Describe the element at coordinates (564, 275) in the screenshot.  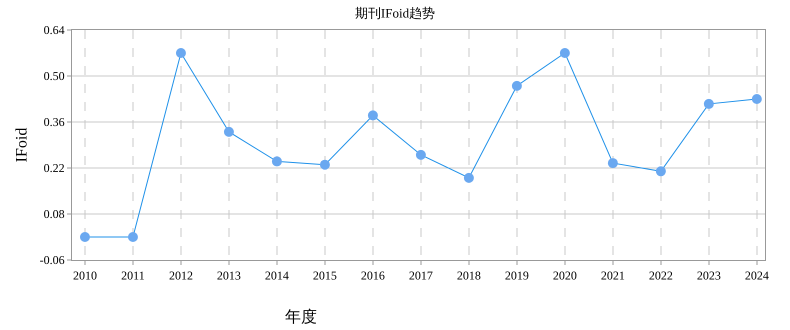
I see `x-tick-label: 2020` at that location.